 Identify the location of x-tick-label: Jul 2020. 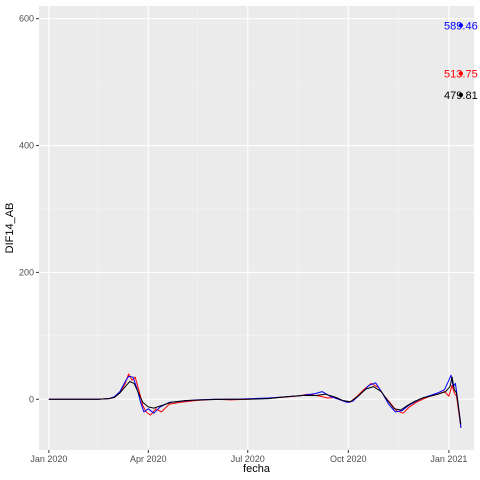
(248, 459).